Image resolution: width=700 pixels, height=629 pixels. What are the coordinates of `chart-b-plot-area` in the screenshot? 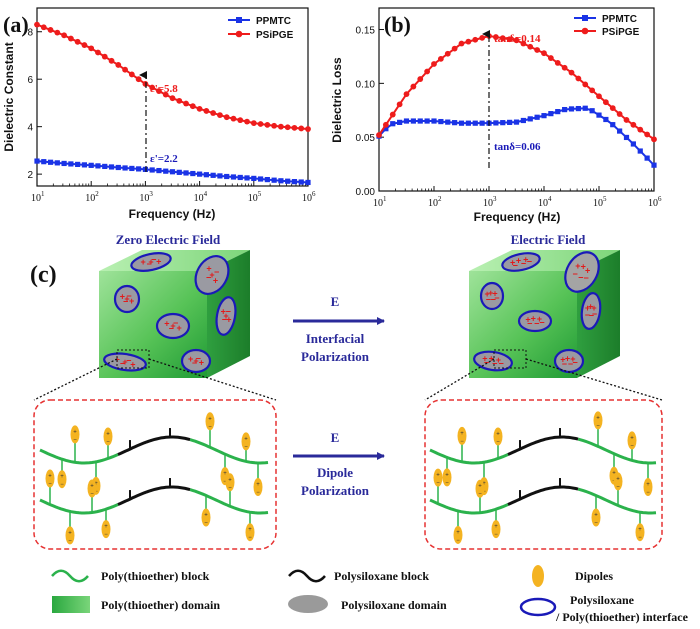 It's located at (516, 99).